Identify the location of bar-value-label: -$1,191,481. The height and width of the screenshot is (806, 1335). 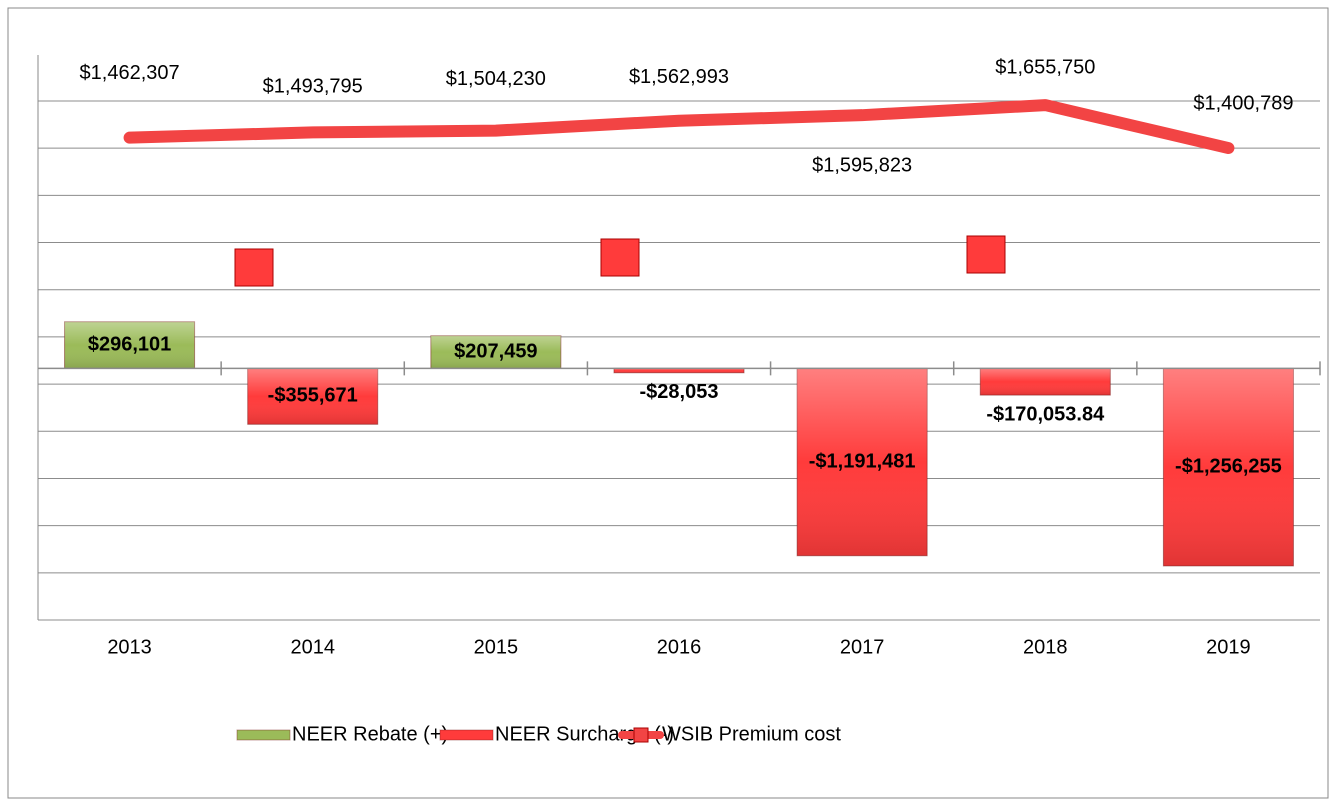
(862, 461).